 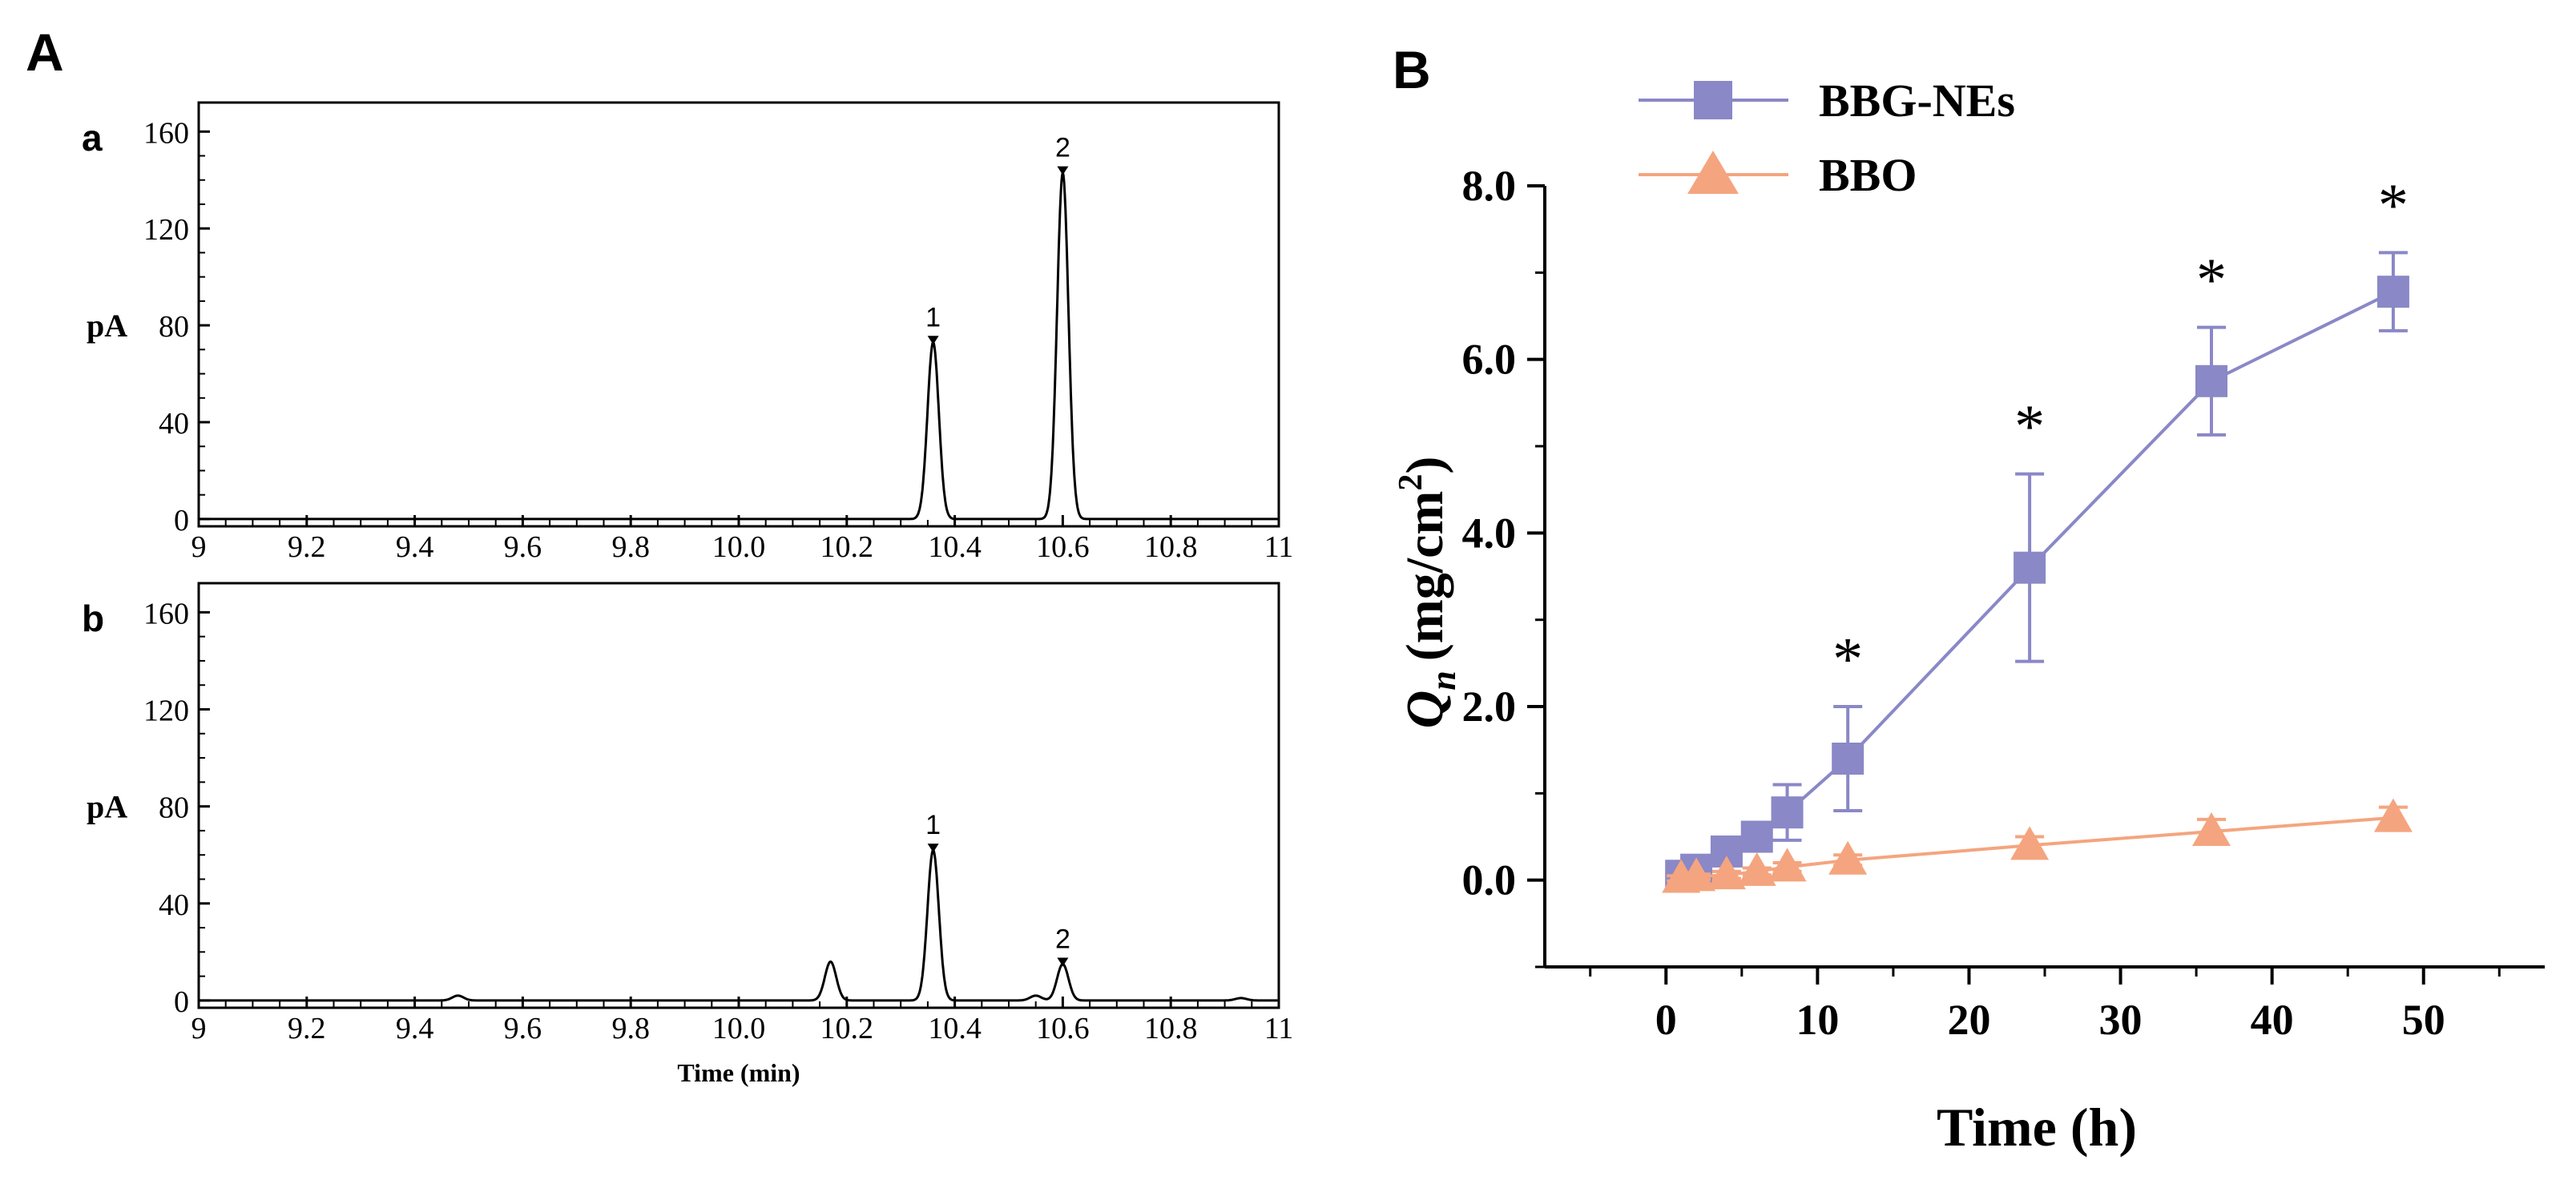 I want to click on x-tick-label: 40, so click(x=2272, y=1020).